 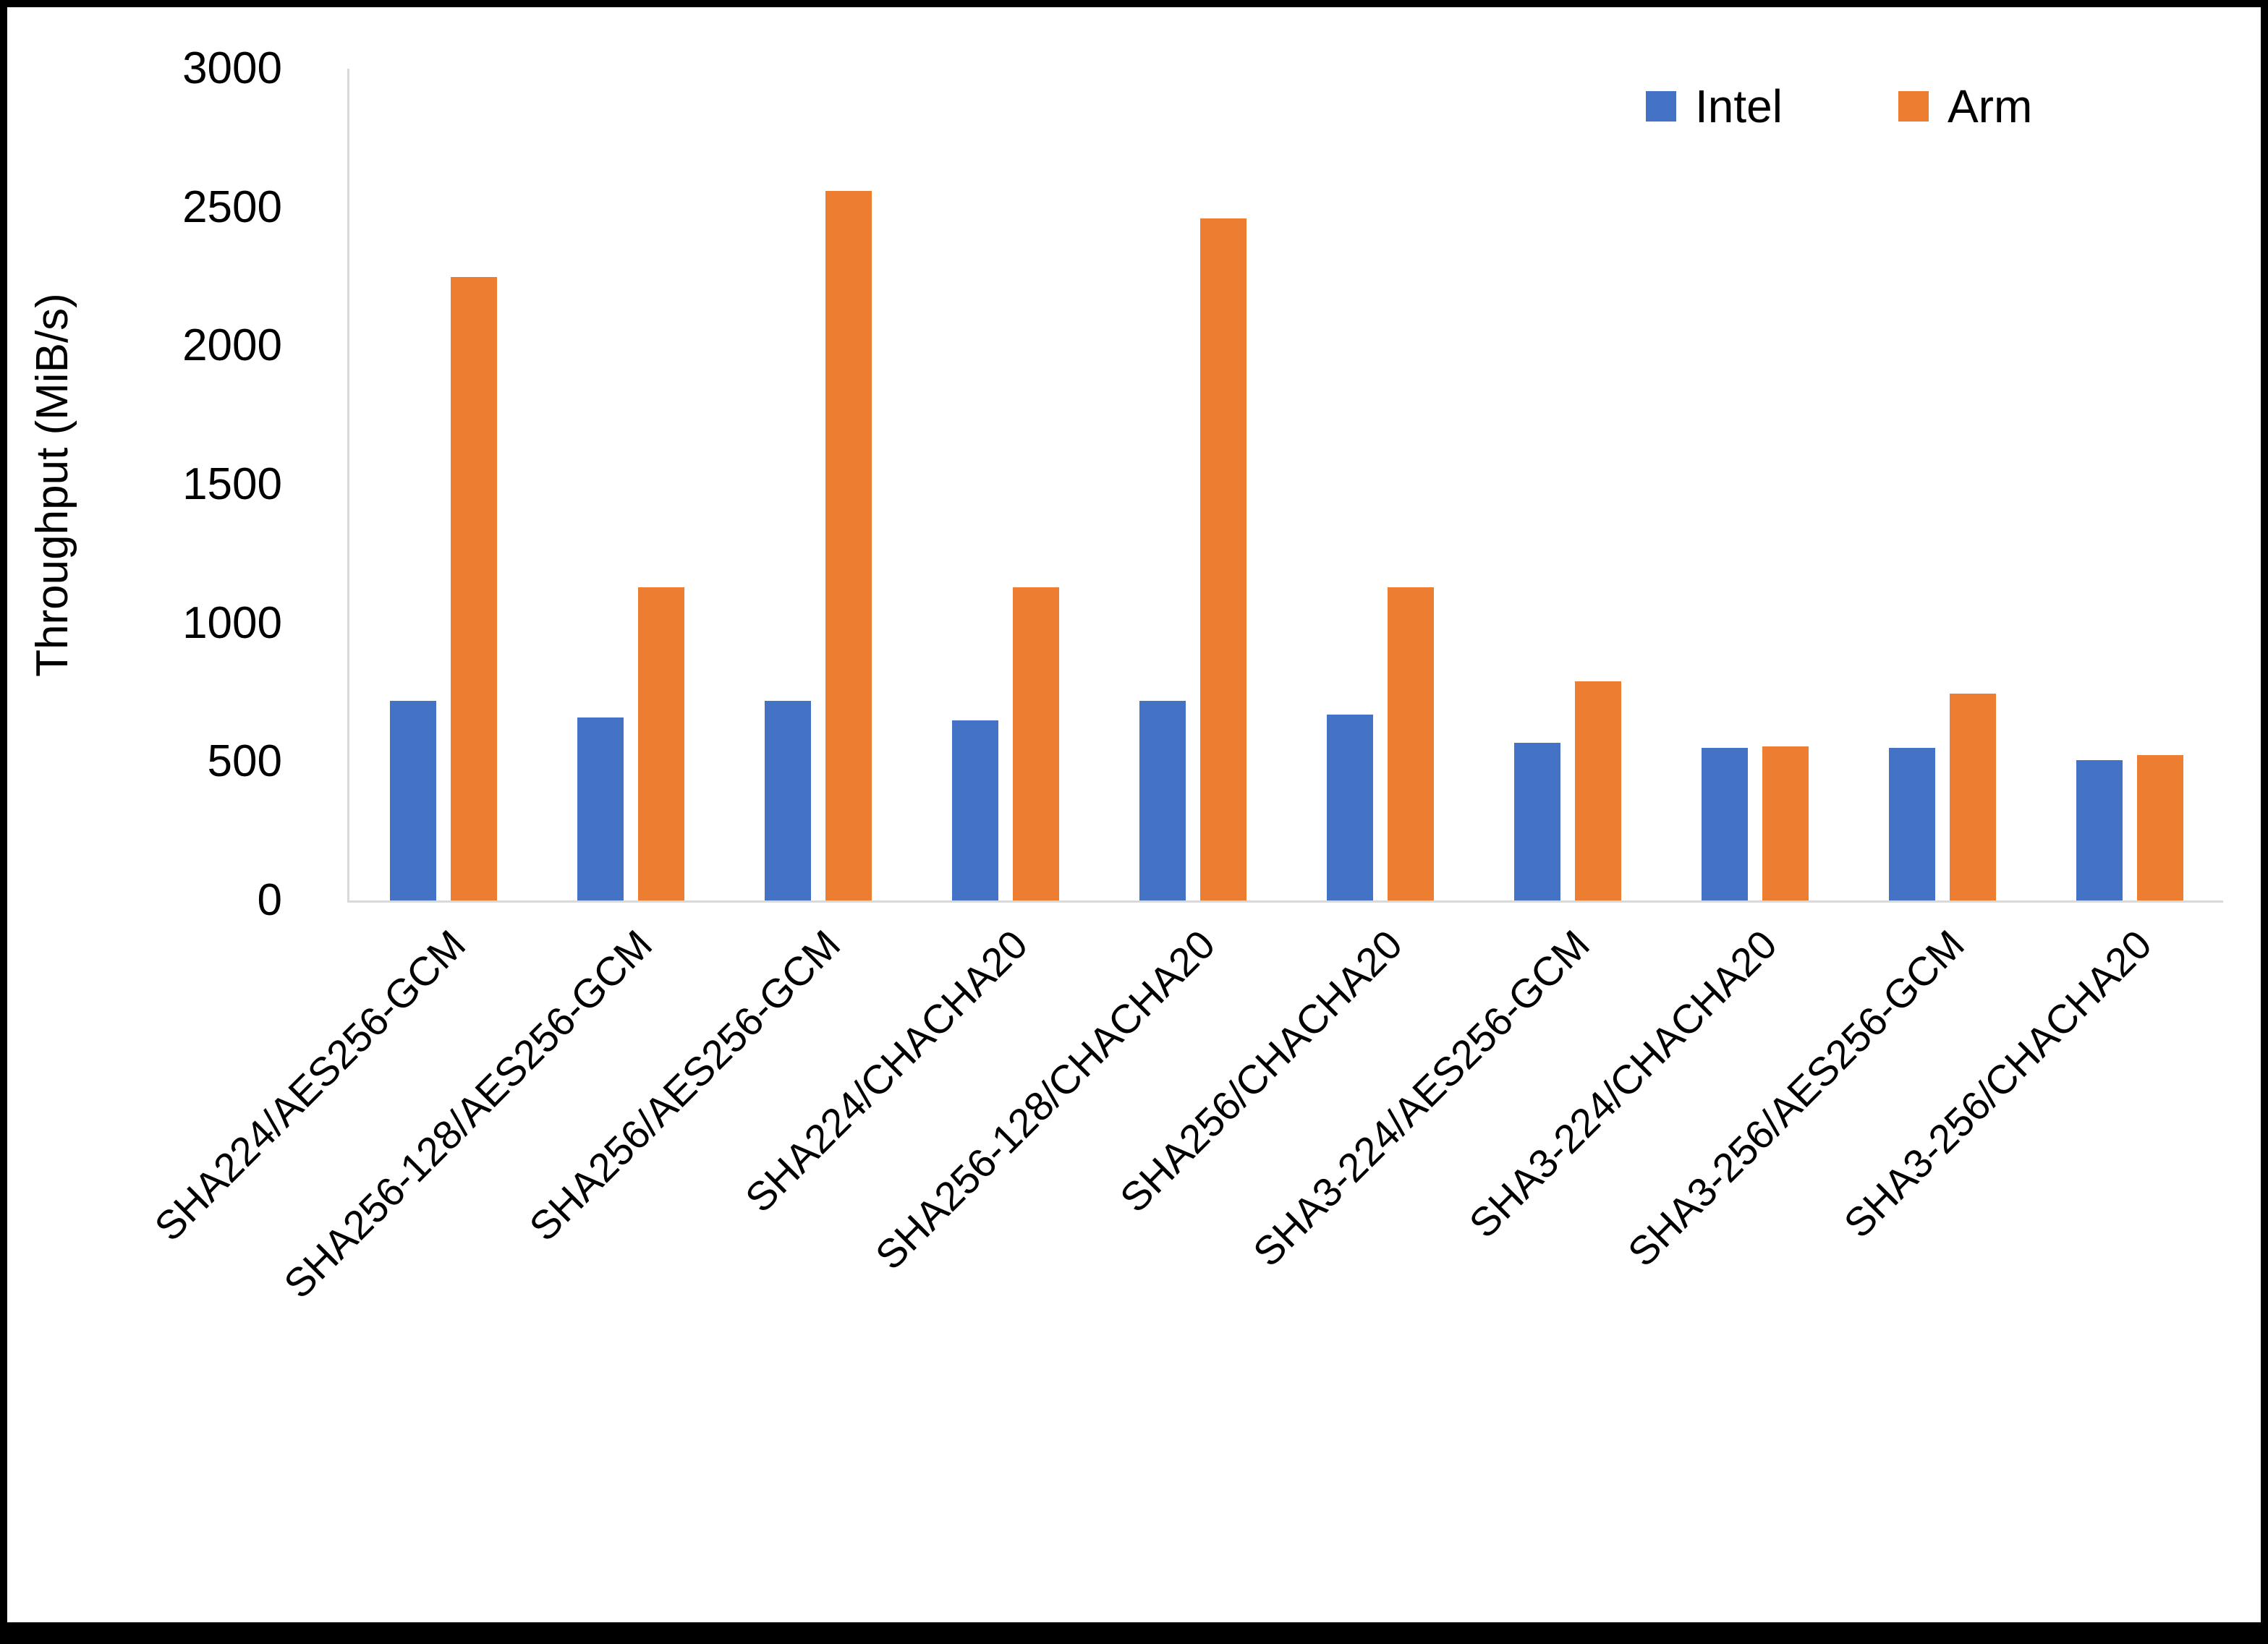 What do you see at coordinates (1661, 106) in the screenshot?
I see `legend-swatch-intel` at bounding box center [1661, 106].